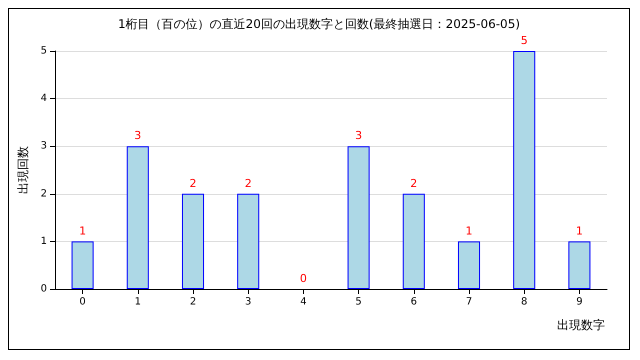  What do you see at coordinates (303, 278) in the screenshot?
I see `data-label: 0` at bounding box center [303, 278].